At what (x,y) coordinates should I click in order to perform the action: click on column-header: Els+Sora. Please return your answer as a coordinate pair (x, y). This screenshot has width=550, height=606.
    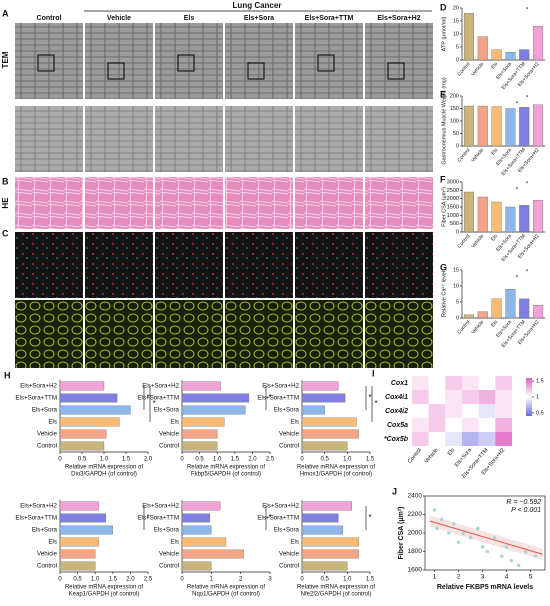
    Looking at the image, I should click on (259, 18).